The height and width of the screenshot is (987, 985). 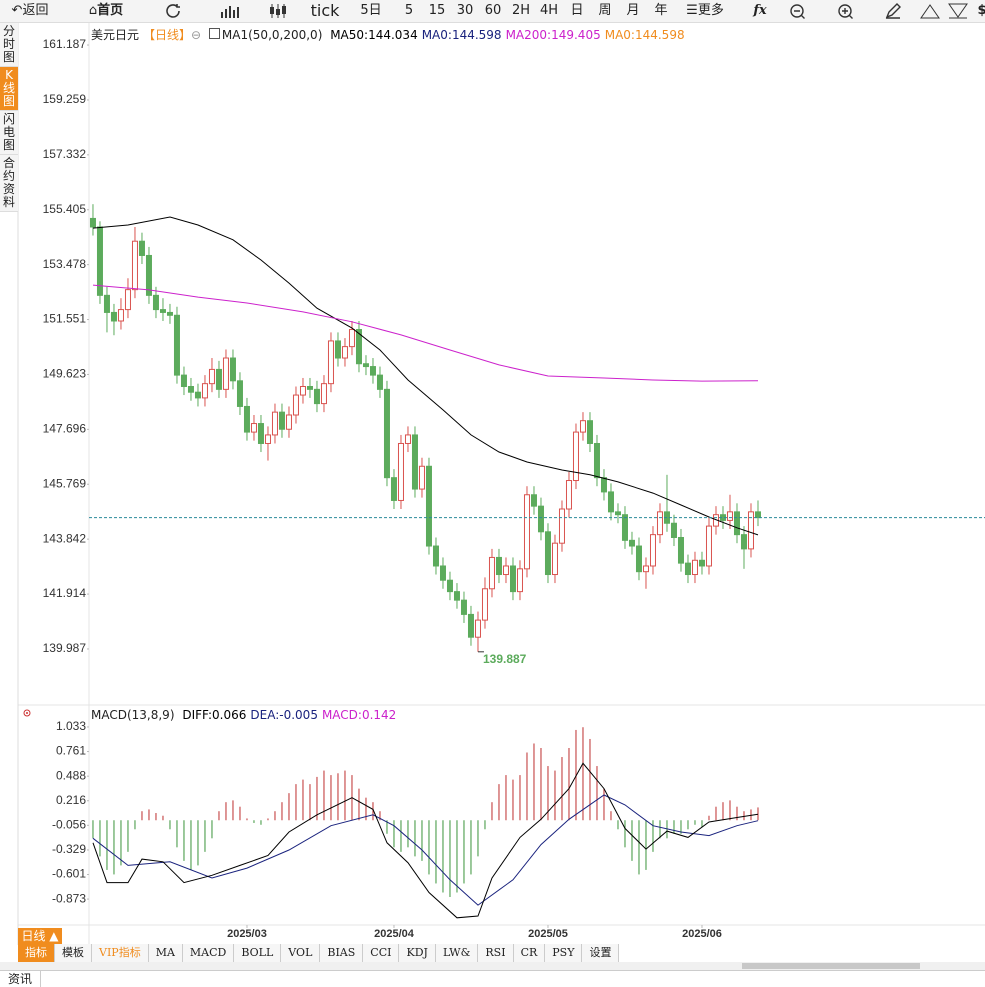 I want to click on period-button: 15, so click(x=437, y=10).